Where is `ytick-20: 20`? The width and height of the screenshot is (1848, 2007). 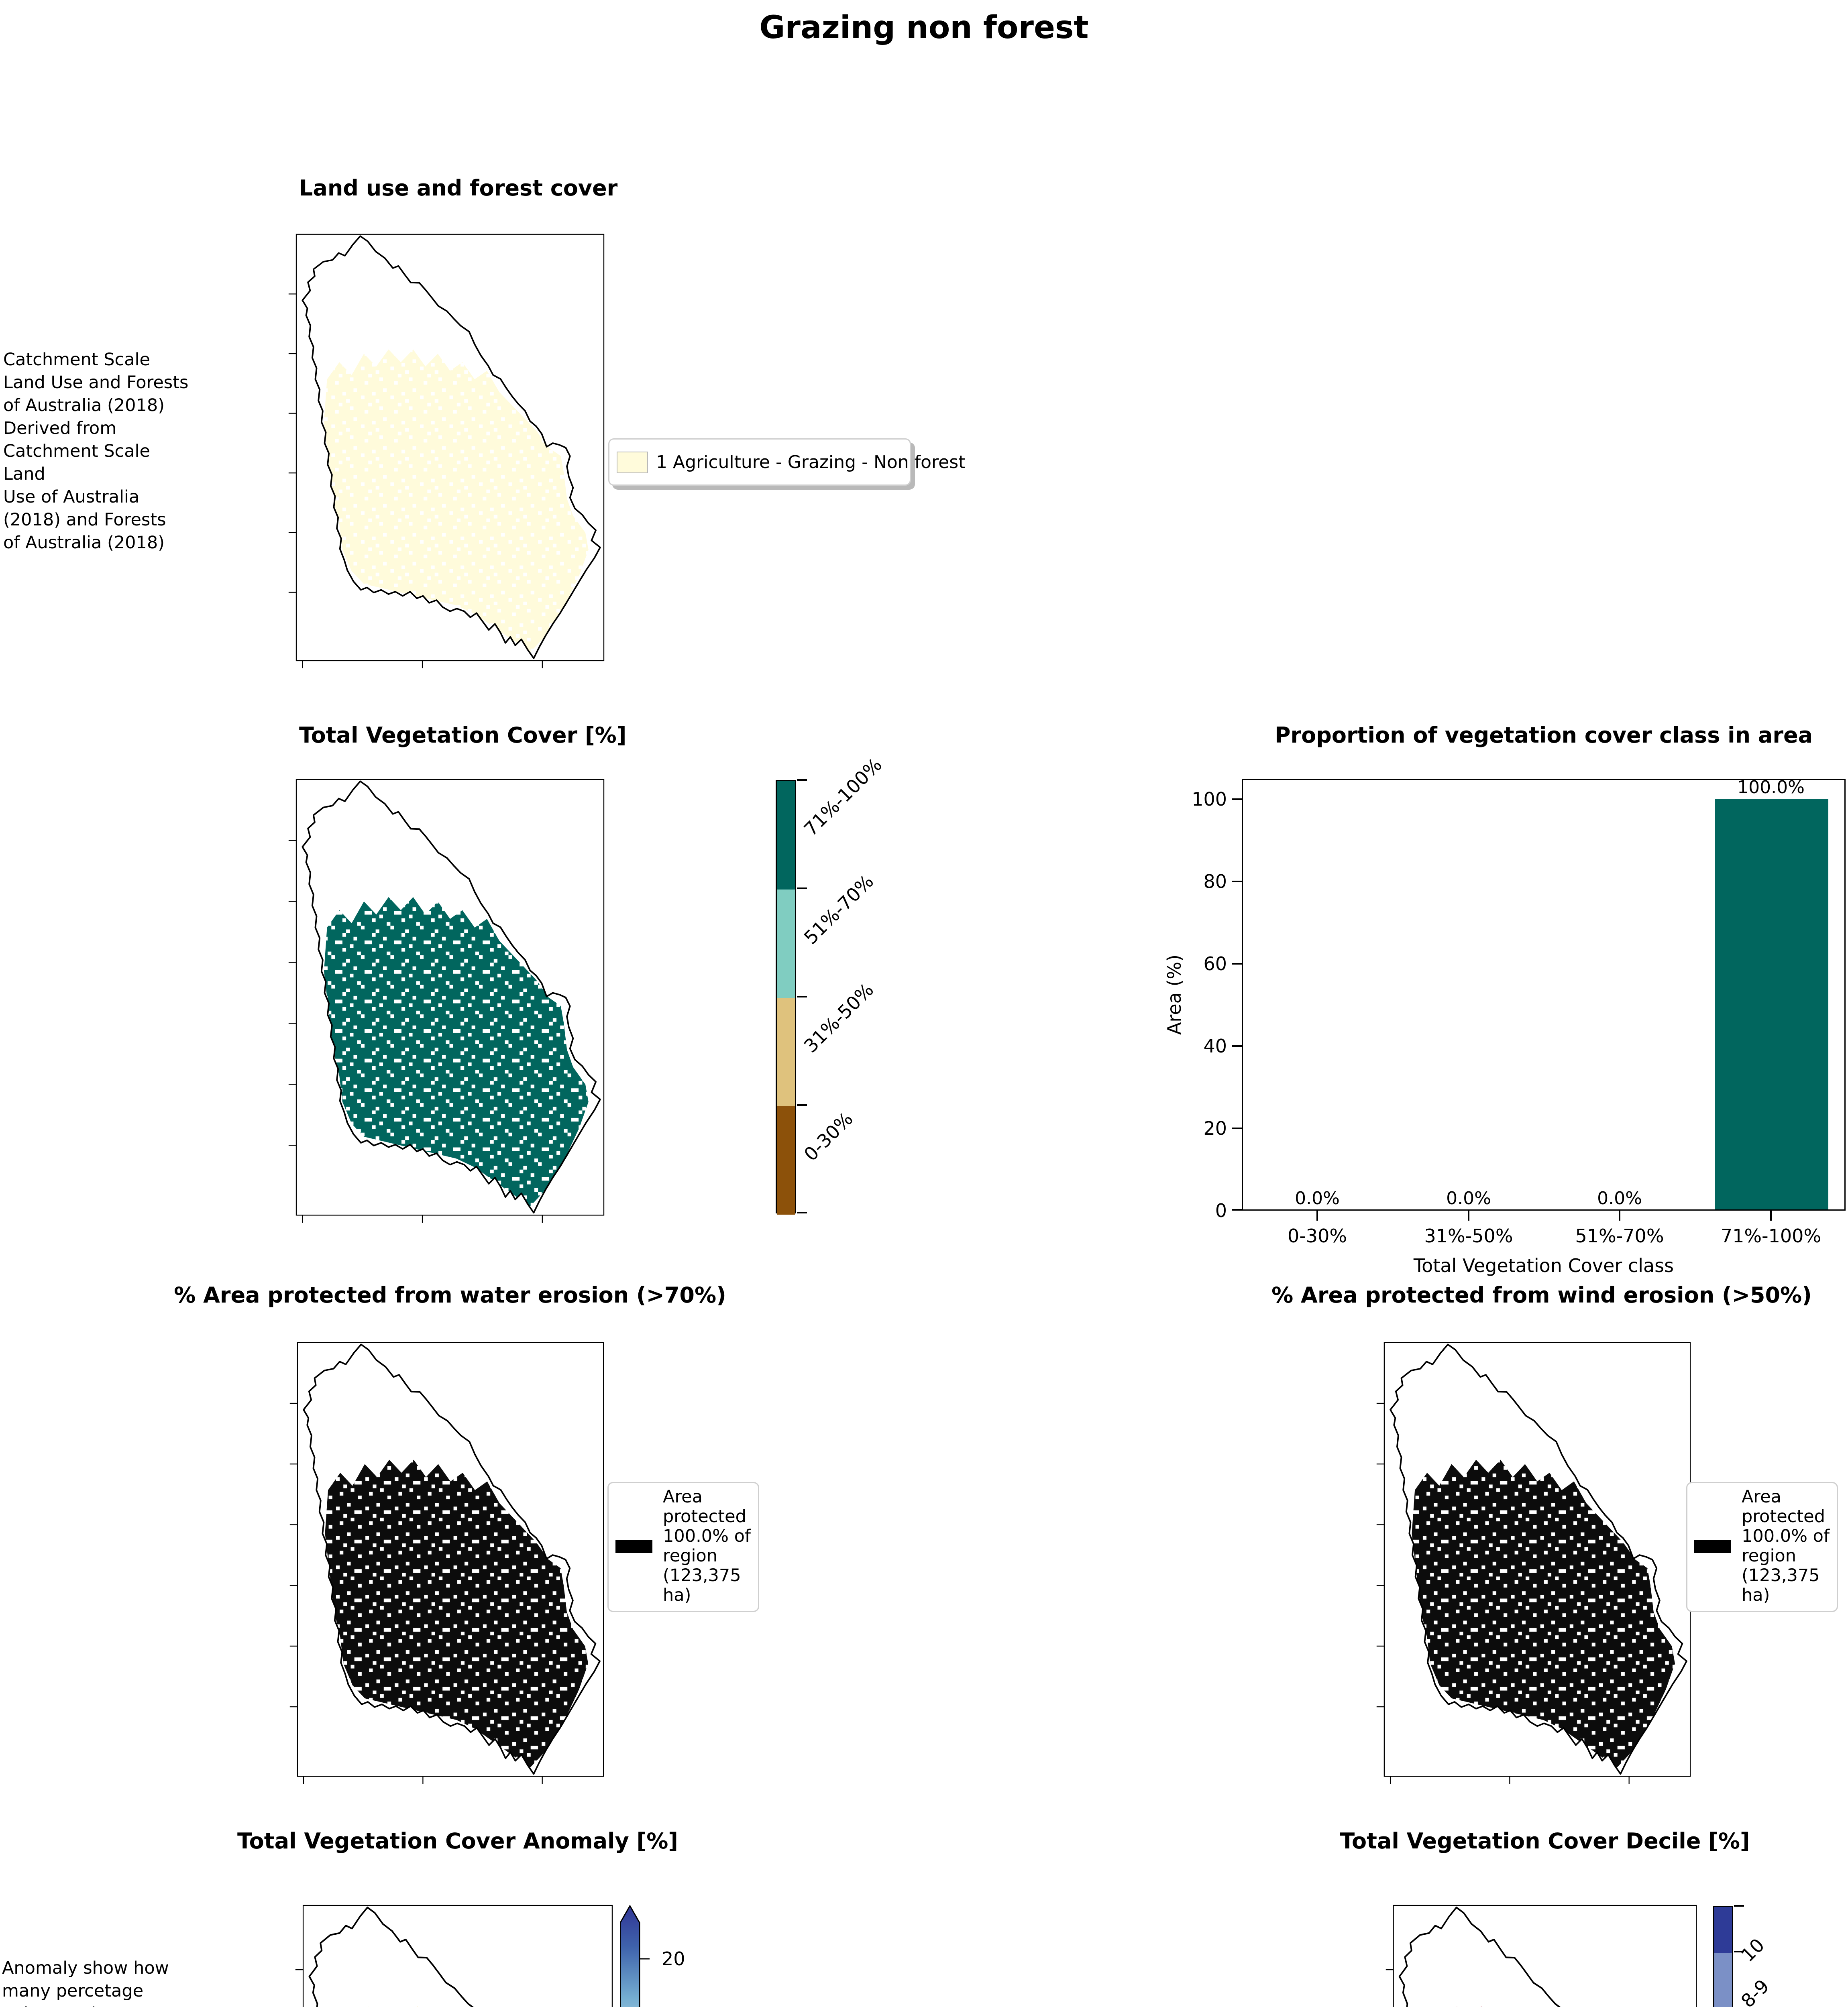
ytick-20: 20 is located at coordinates (1215, 1128).